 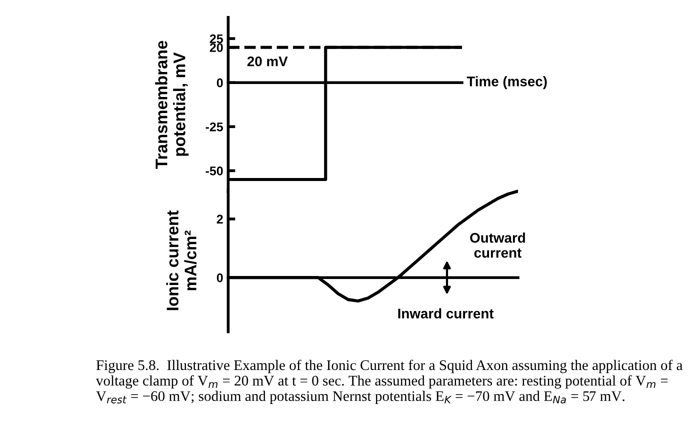 I want to click on y-tick-label: -25, so click(x=214, y=127).